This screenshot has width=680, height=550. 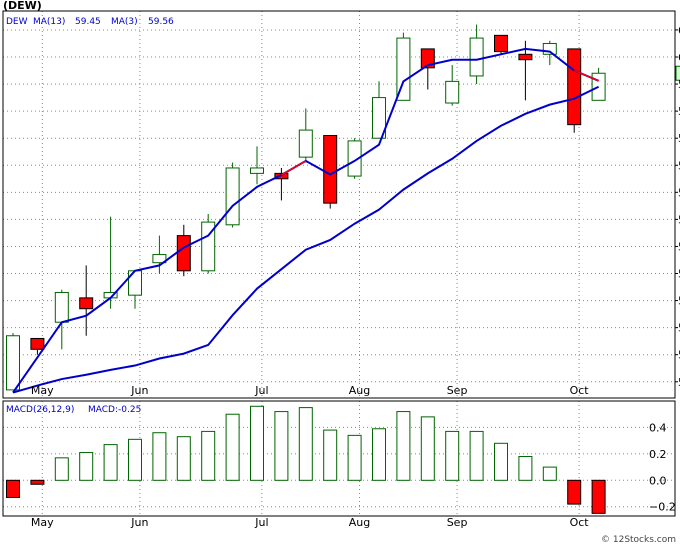 I want to click on month-label-macd: Aug, so click(x=359, y=522).